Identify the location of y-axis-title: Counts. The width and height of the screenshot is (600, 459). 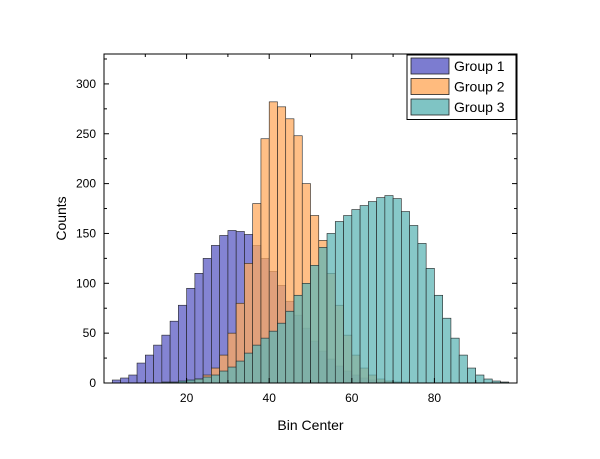
(61, 218).